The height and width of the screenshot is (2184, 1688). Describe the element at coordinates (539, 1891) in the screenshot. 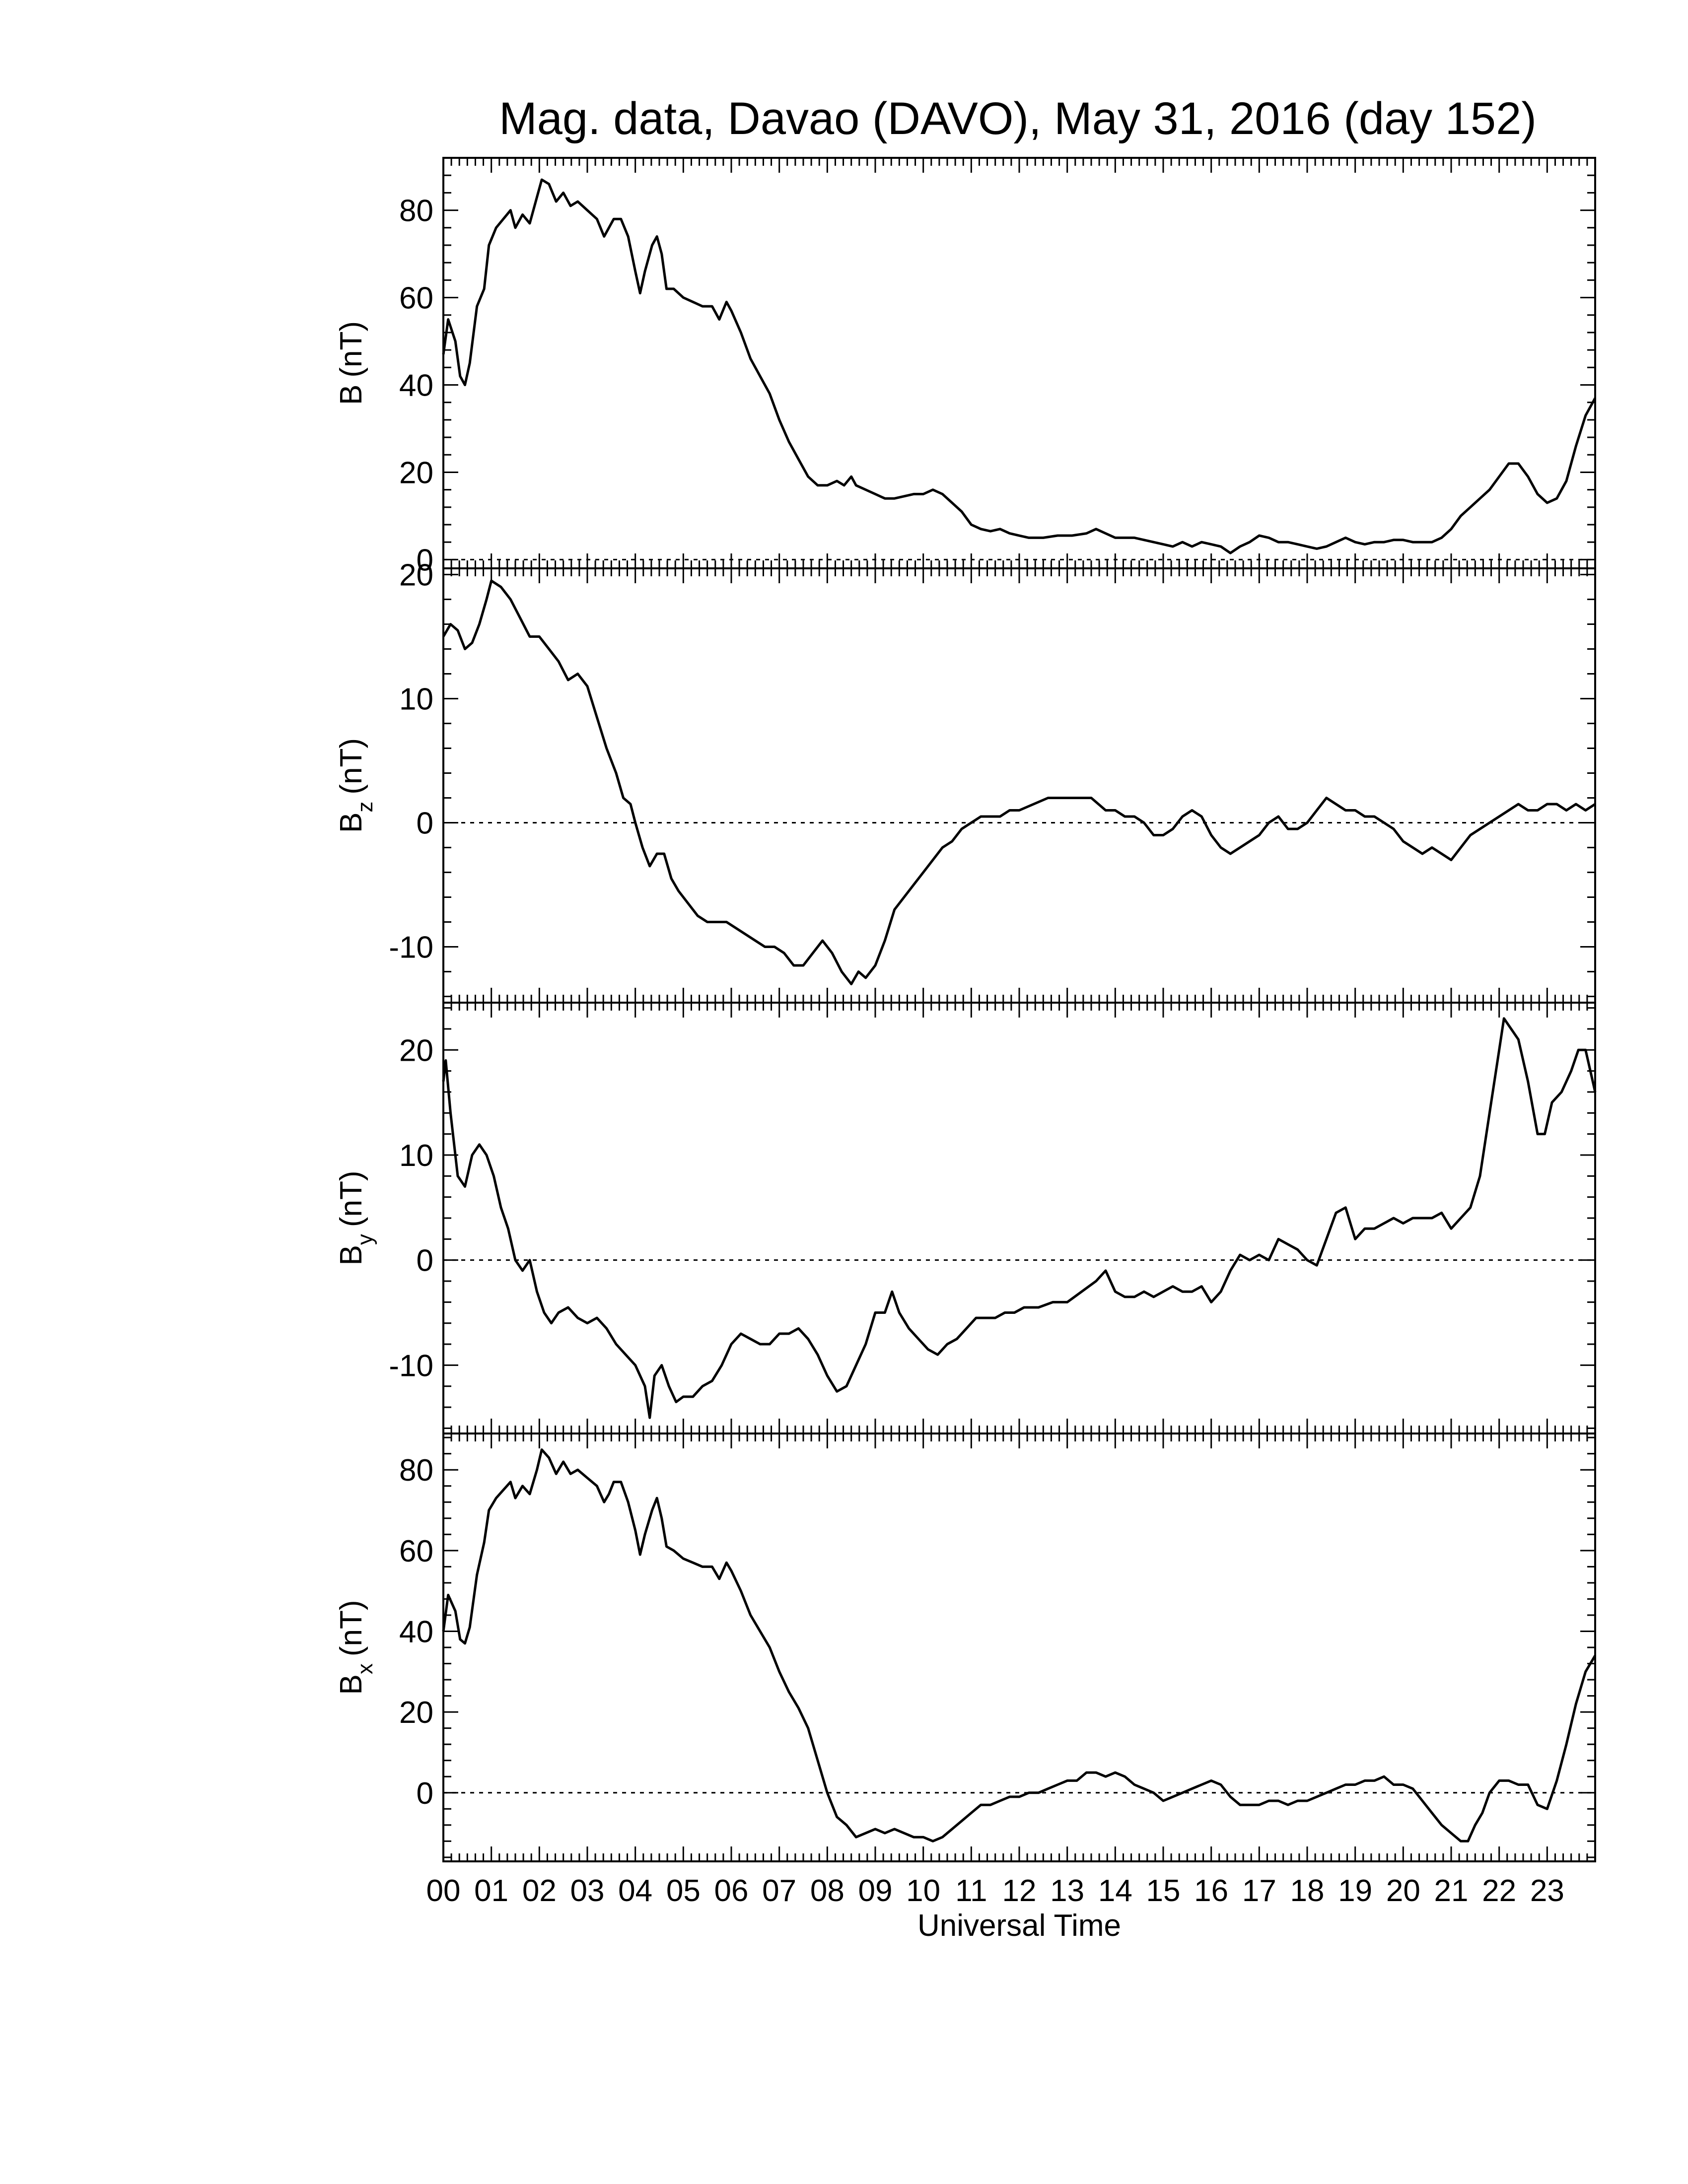

I see `x-tick-label: 02` at that location.